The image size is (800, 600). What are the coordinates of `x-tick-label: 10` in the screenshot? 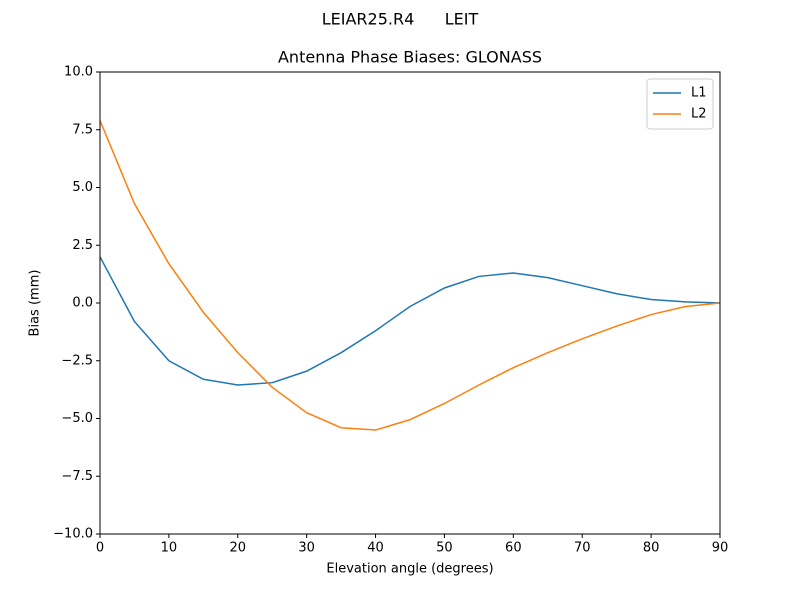 It's located at (169, 548).